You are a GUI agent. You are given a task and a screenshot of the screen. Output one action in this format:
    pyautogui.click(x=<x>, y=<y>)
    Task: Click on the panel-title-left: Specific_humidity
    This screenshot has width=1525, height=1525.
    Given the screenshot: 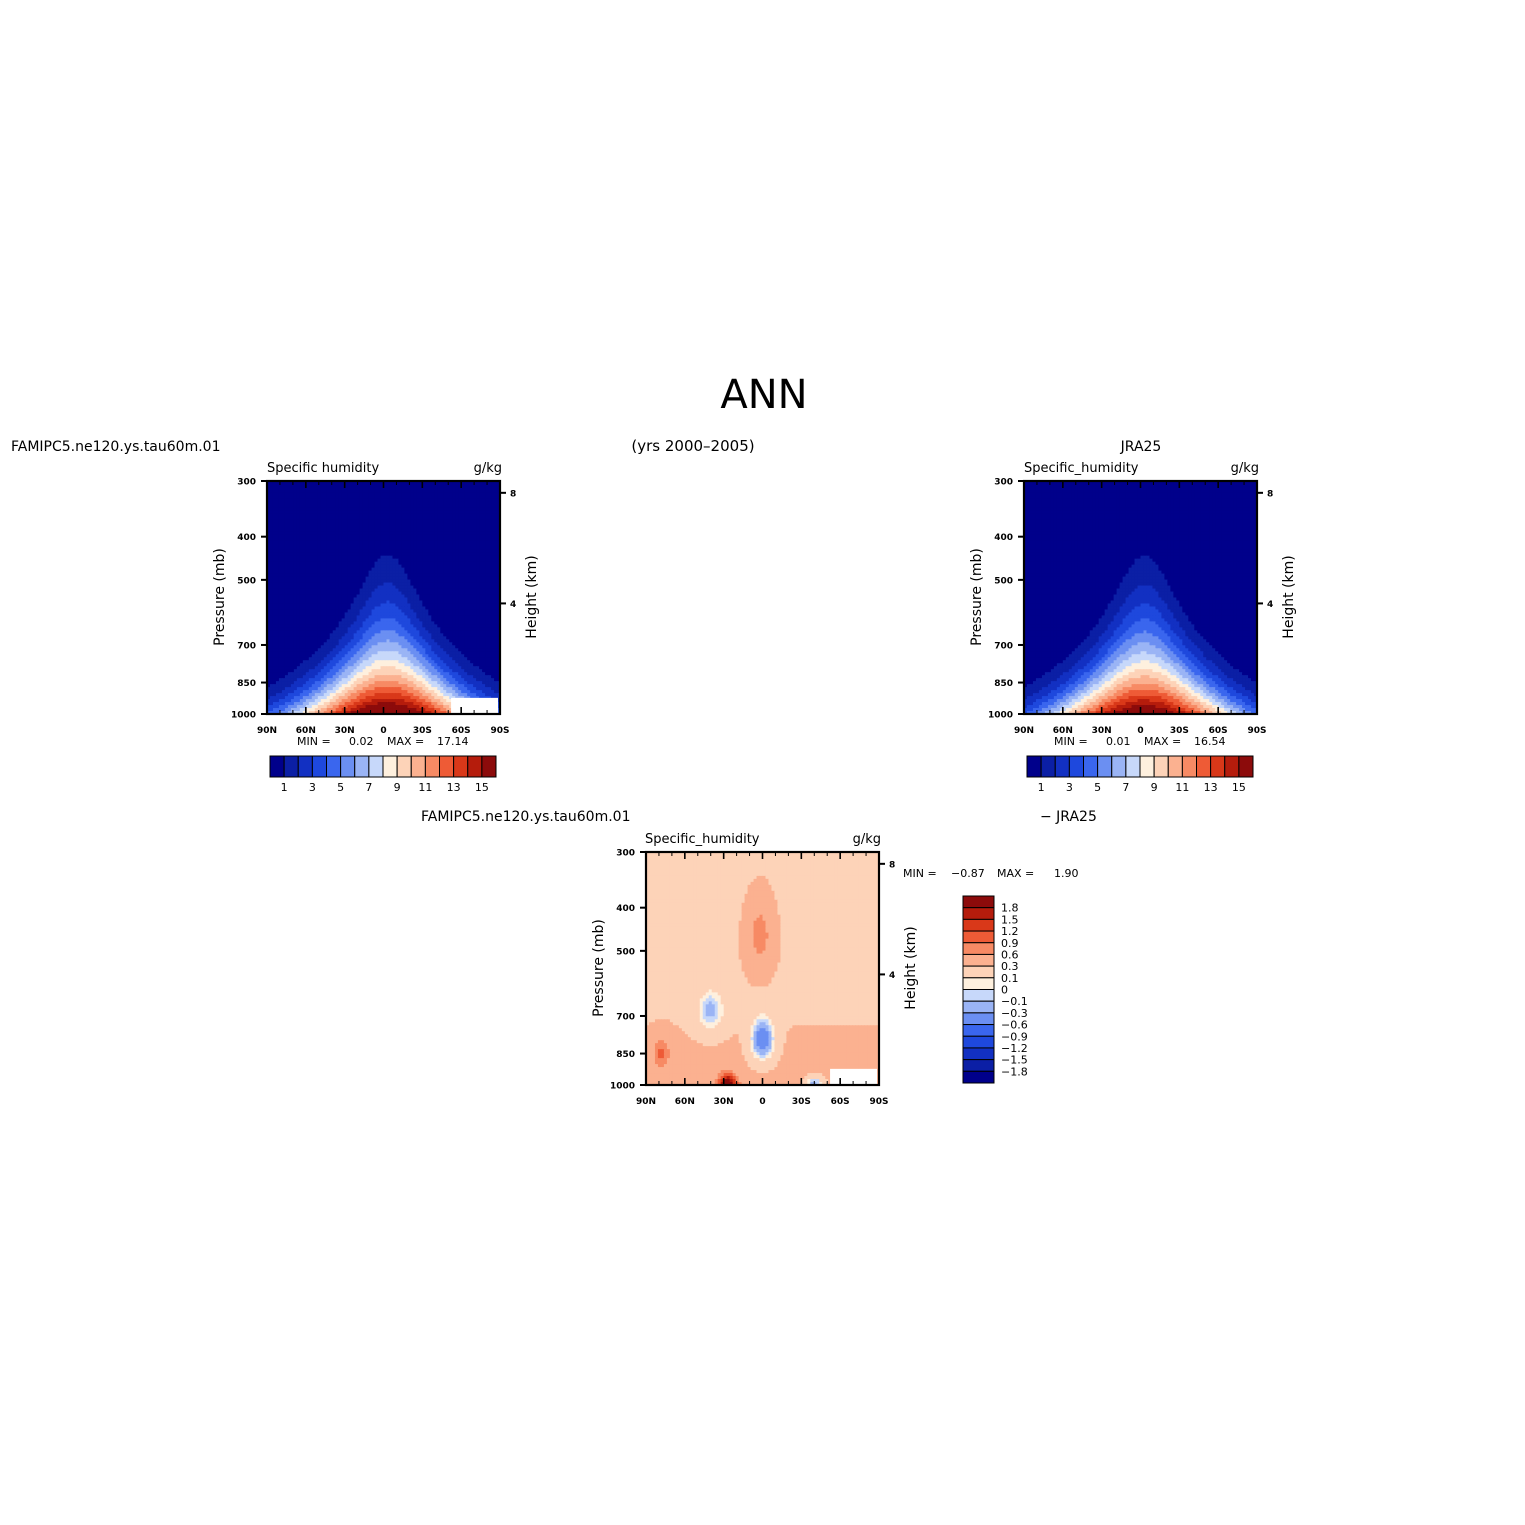 What is the action you would take?
    pyautogui.click(x=1081, y=468)
    